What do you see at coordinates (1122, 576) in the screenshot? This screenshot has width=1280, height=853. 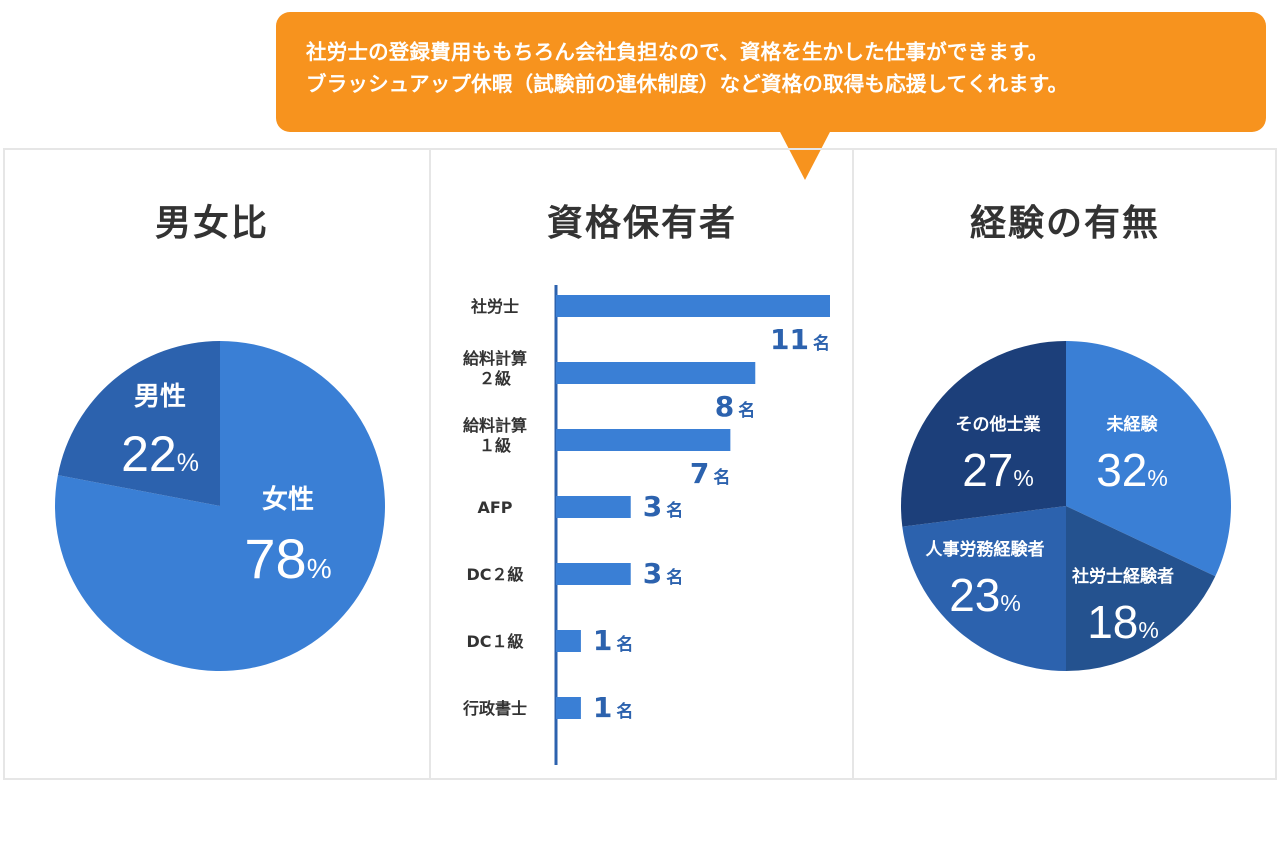 I see `slice-label: 社労士経験者` at bounding box center [1122, 576].